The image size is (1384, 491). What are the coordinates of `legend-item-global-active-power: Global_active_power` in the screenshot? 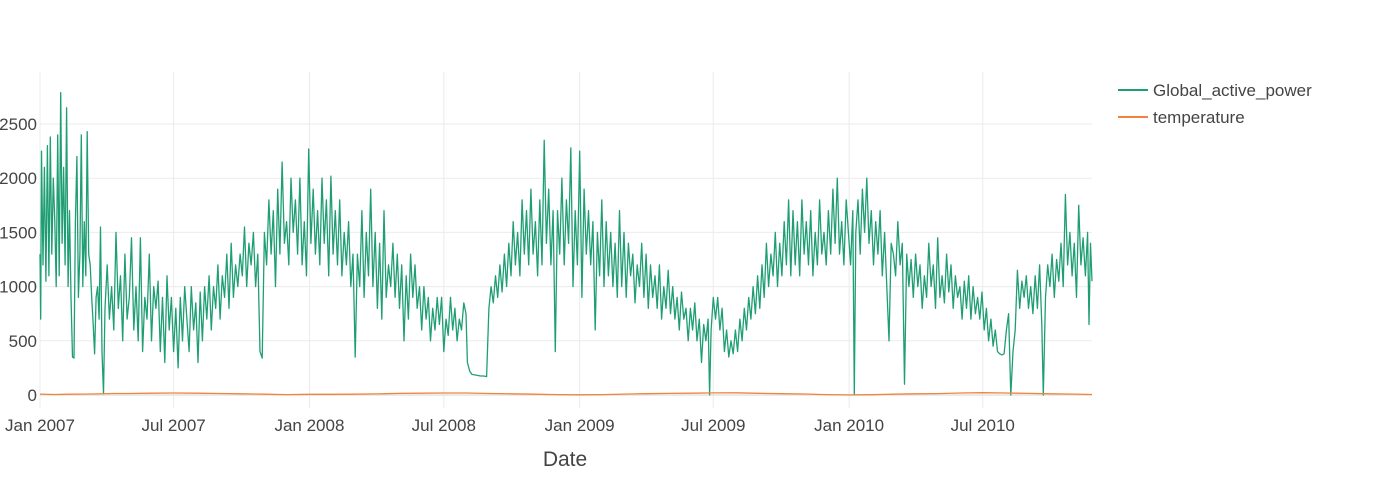 It's located at (1215, 90).